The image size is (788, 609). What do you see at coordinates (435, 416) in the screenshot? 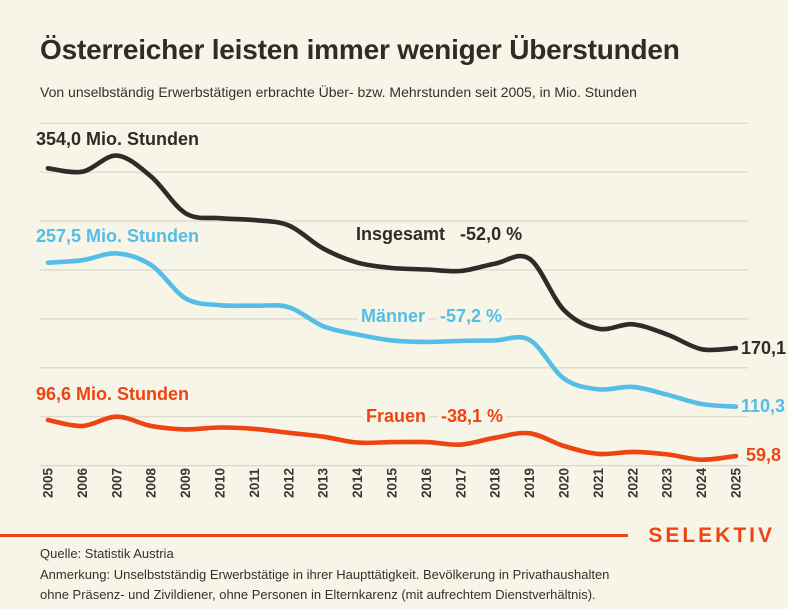
I see `series-label-women: Frauen -38,1 %` at bounding box center [435, 416].